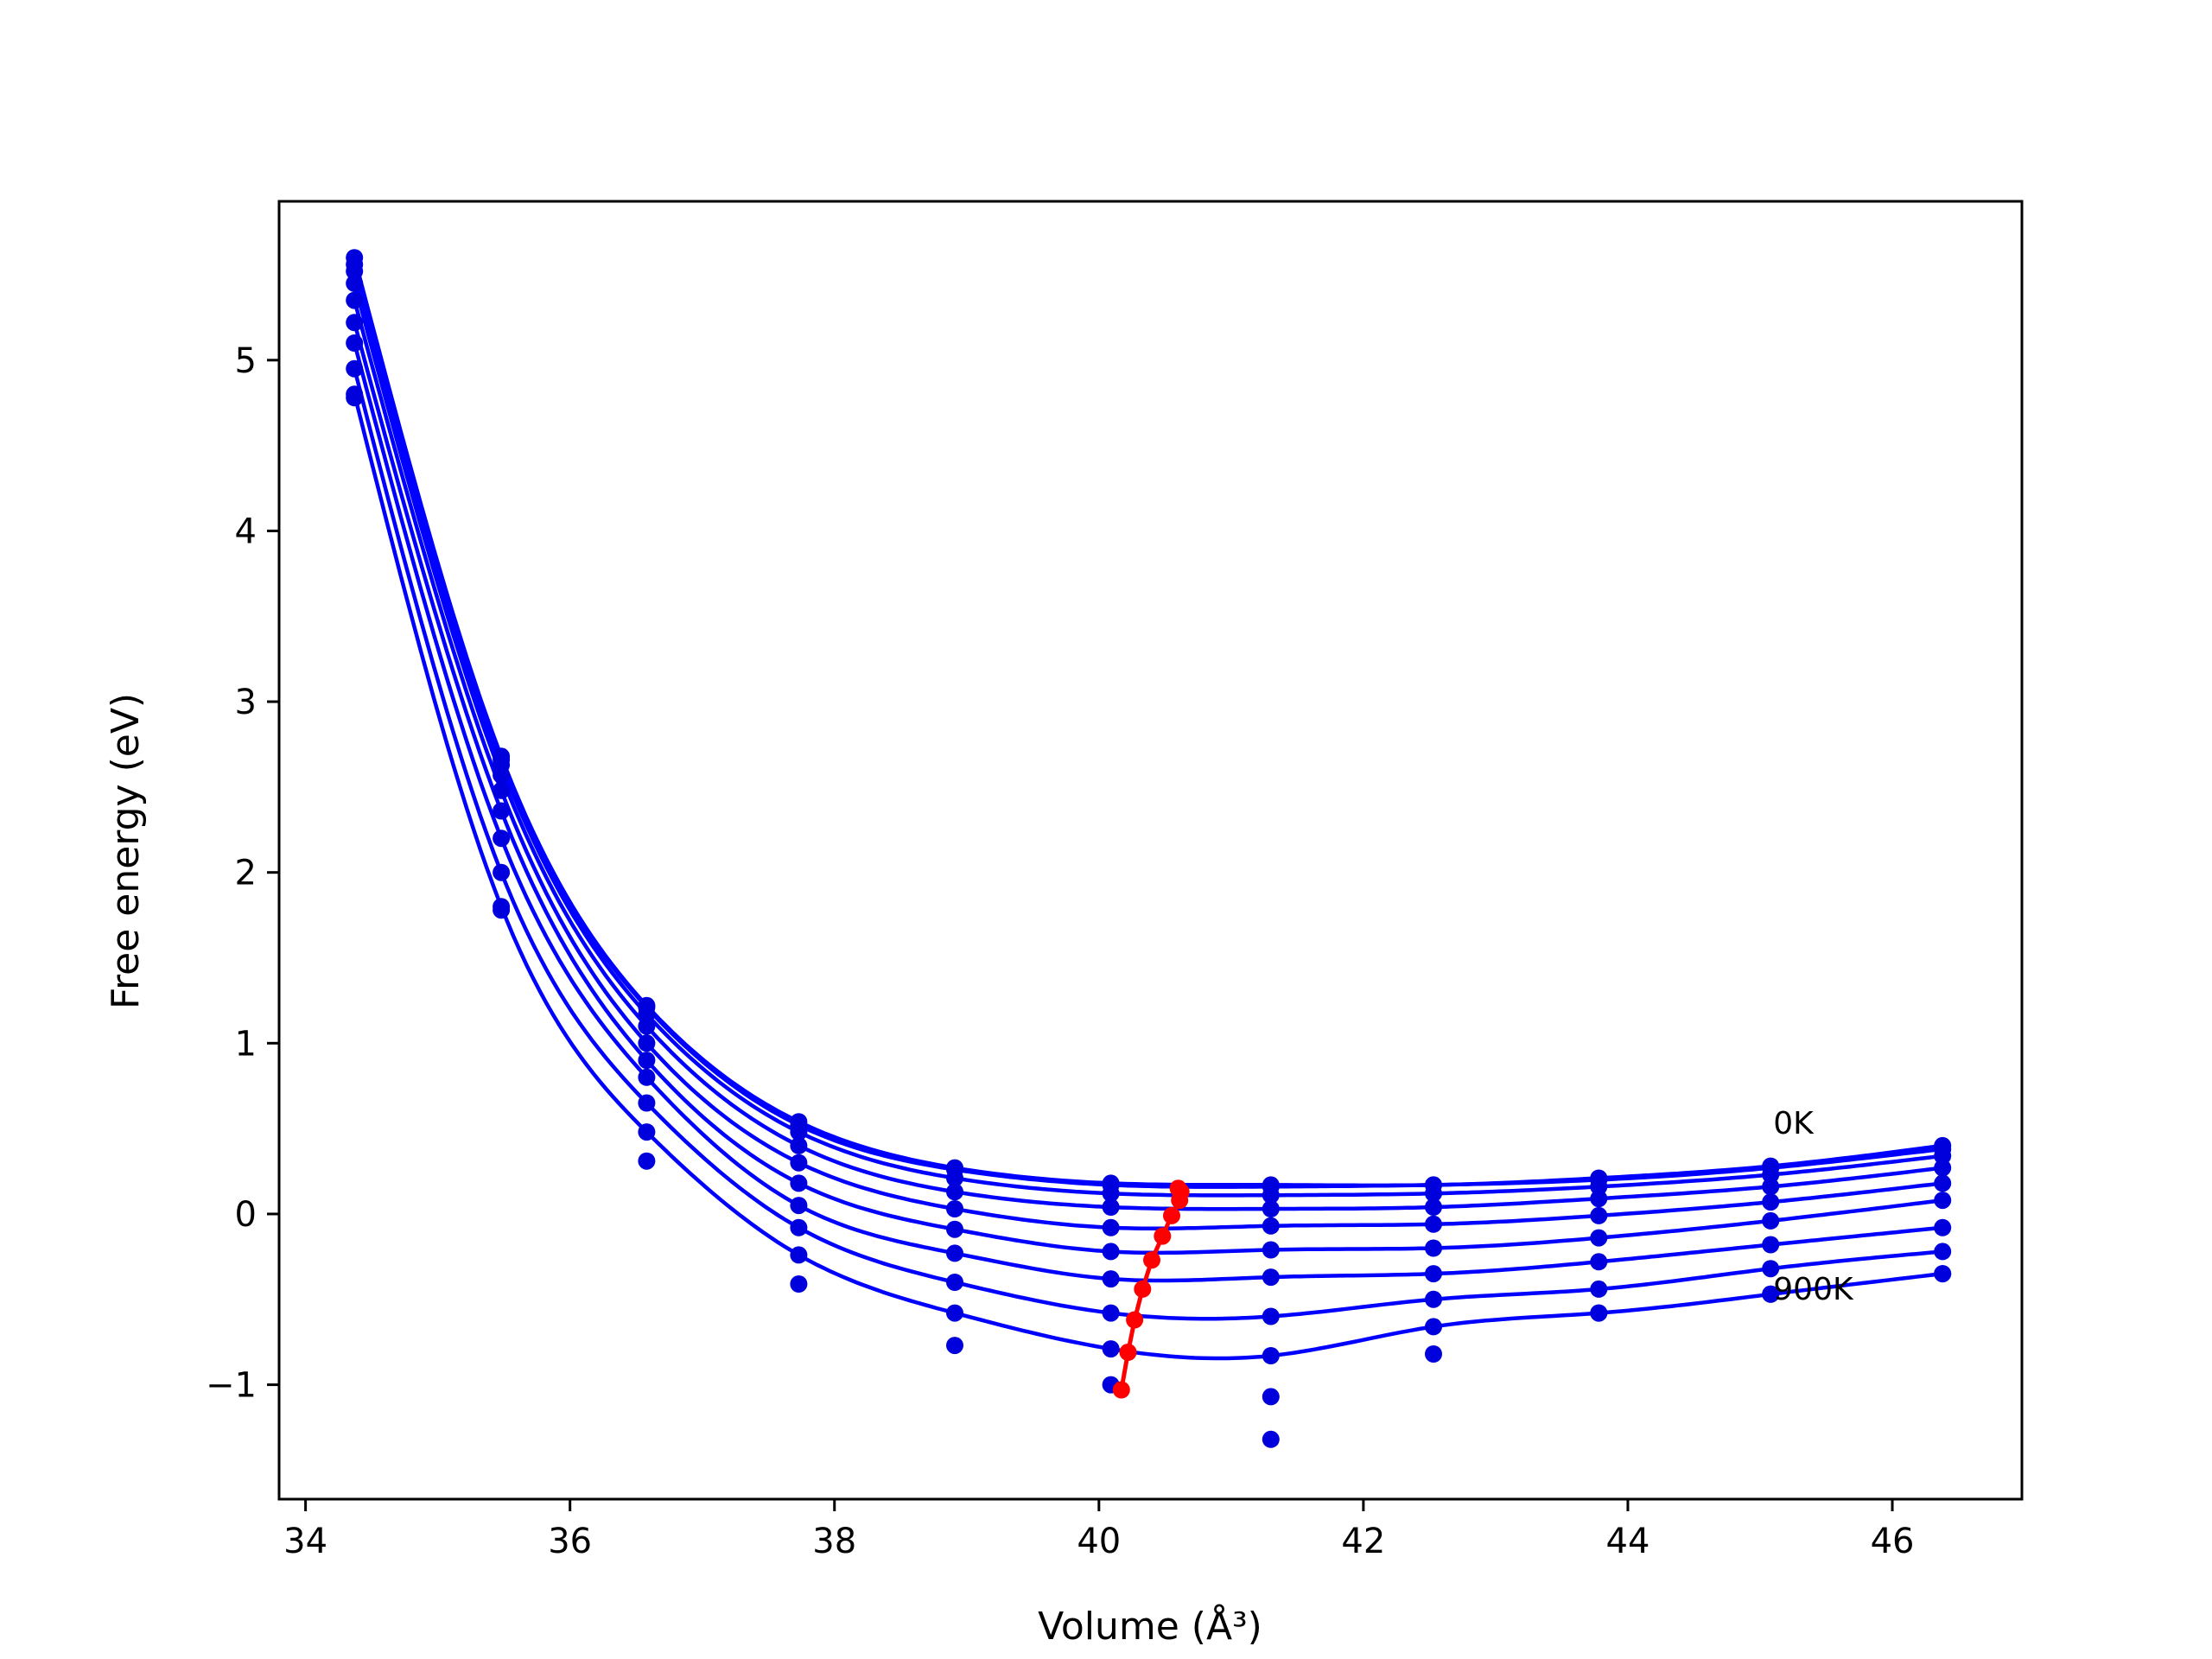 The image size is (2212, 1659). I want to click on x-tick-label: 46, so click(1893, 1541).